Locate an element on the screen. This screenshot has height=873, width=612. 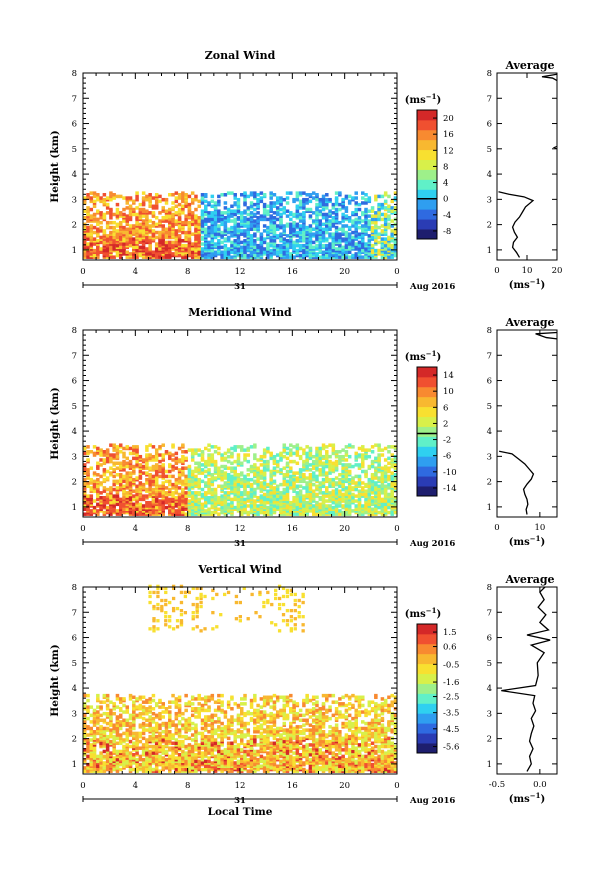
colorbar-tick-label: -6 is located at coordinates (447, 457).